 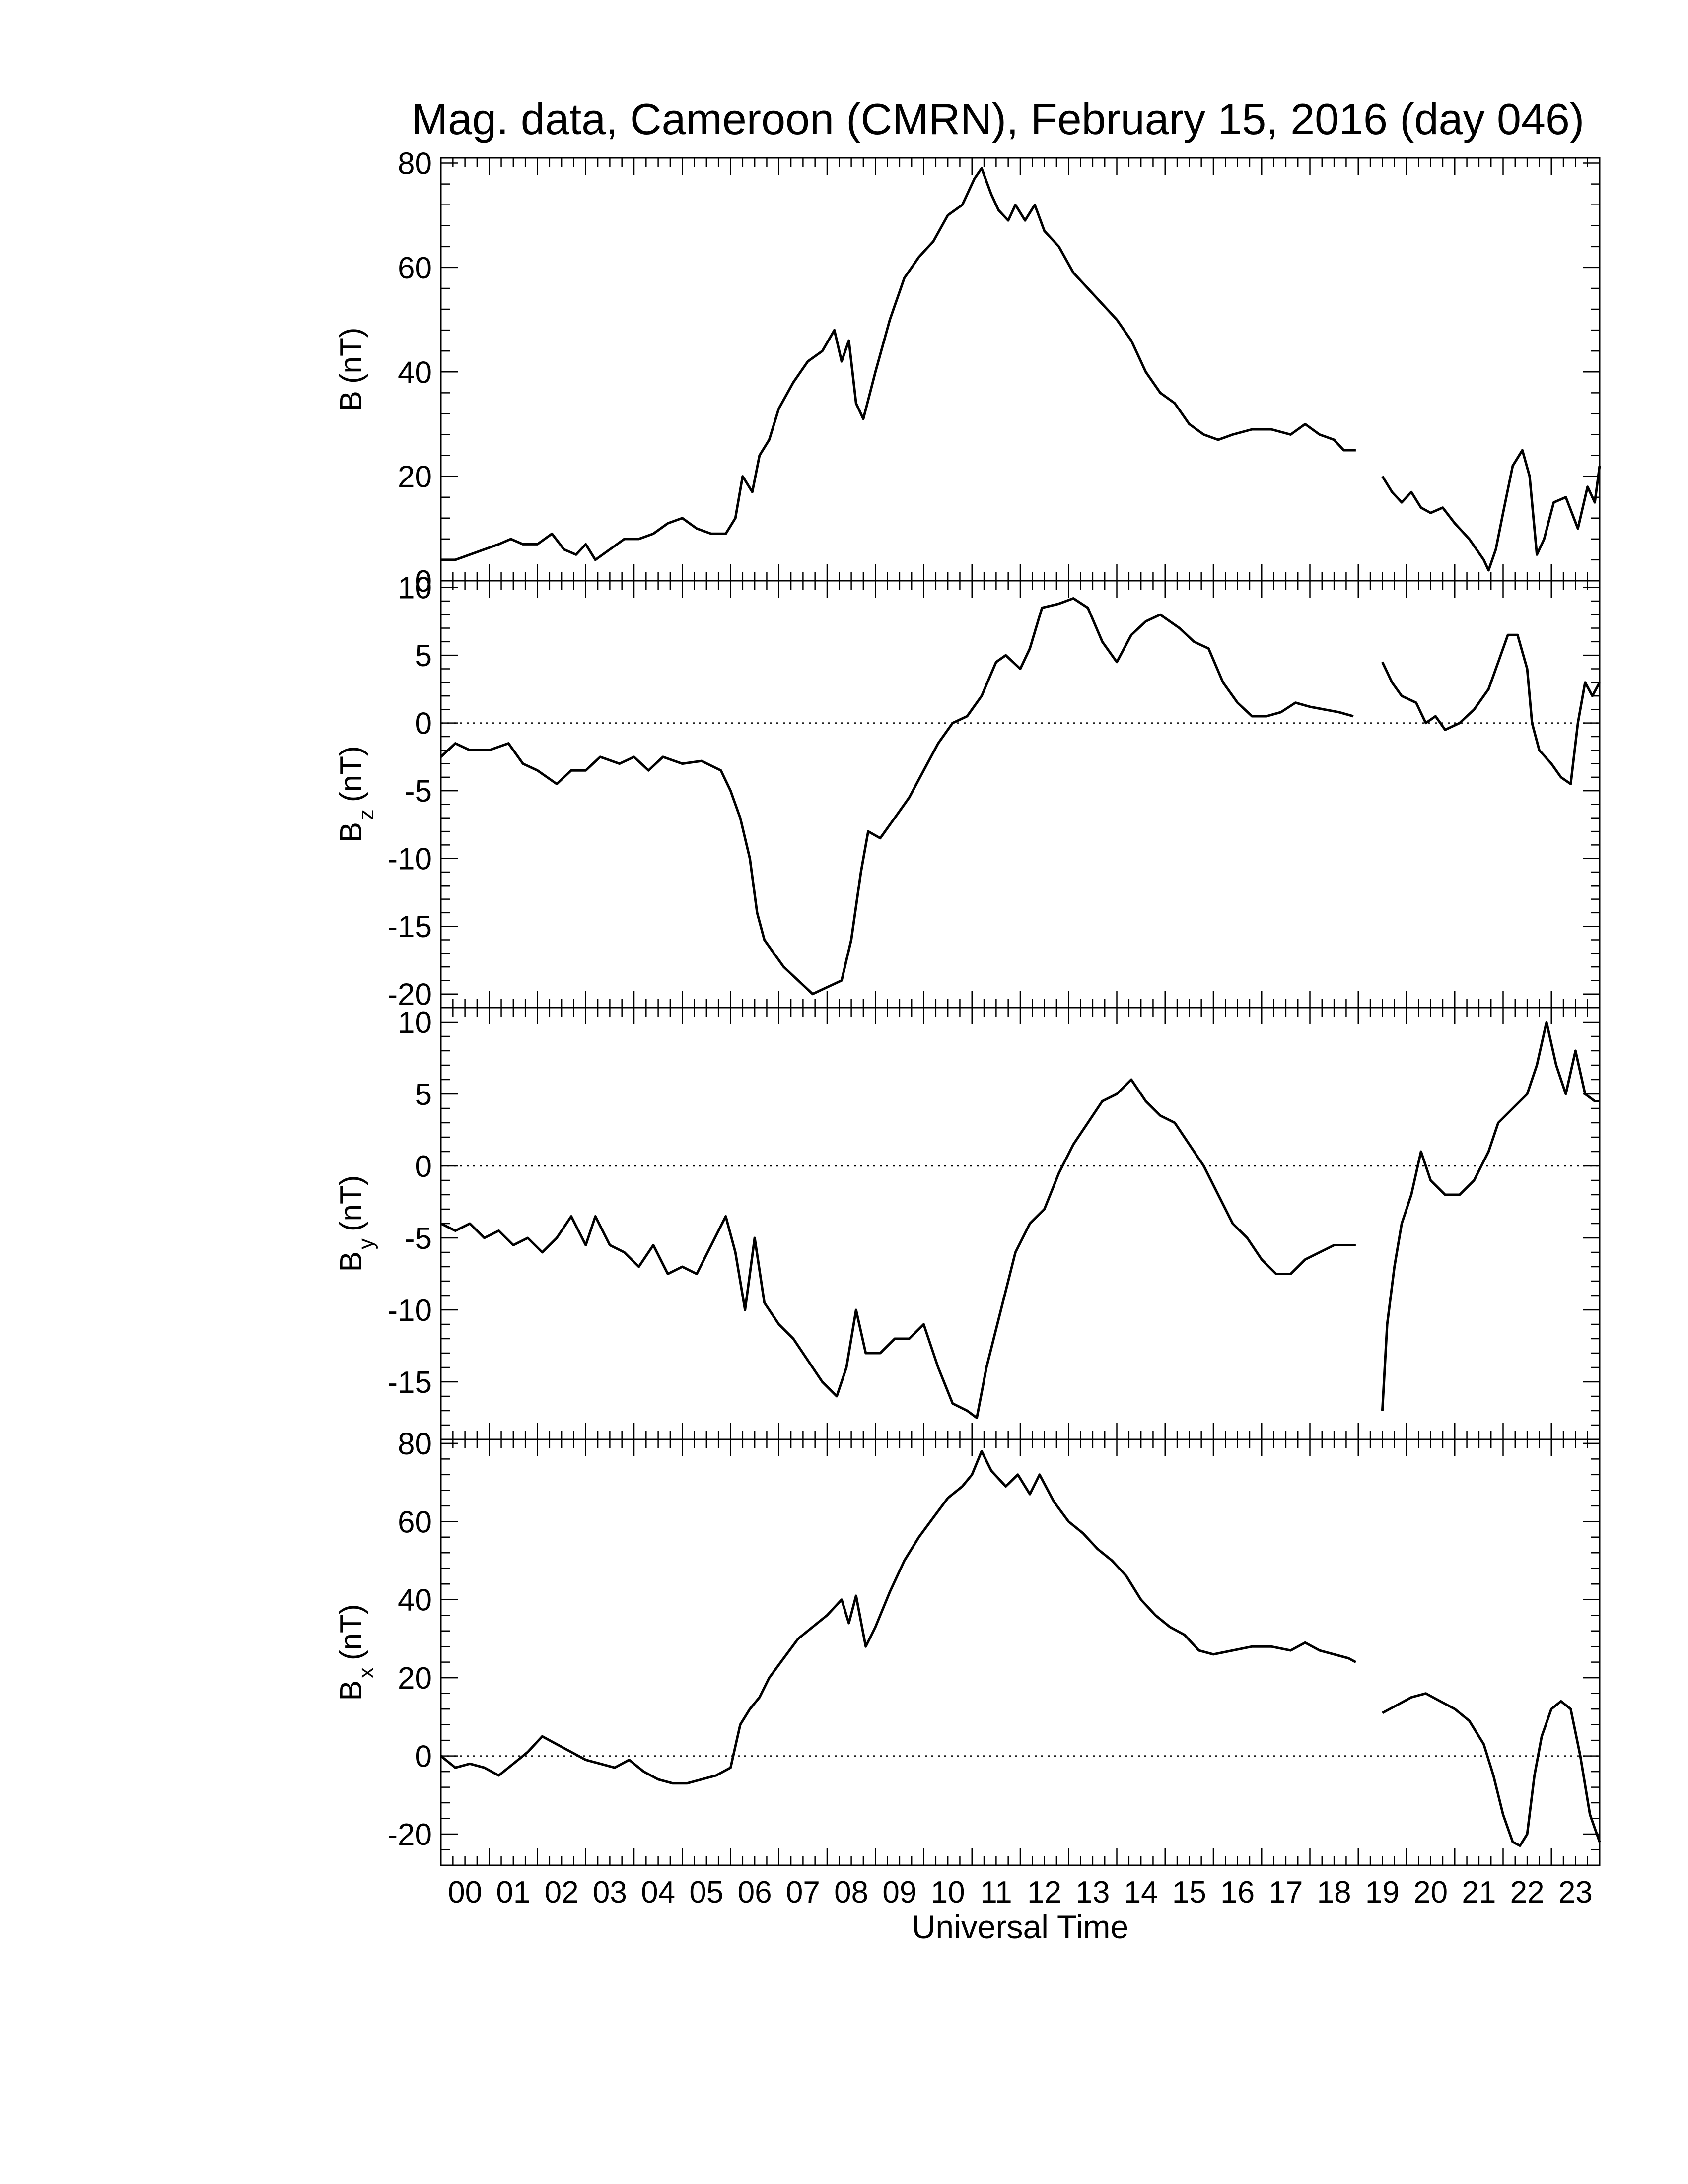 I want to click on panel-by: -15 -10 -5 0 5 10 By(nT), so click(x=967, y=1223).